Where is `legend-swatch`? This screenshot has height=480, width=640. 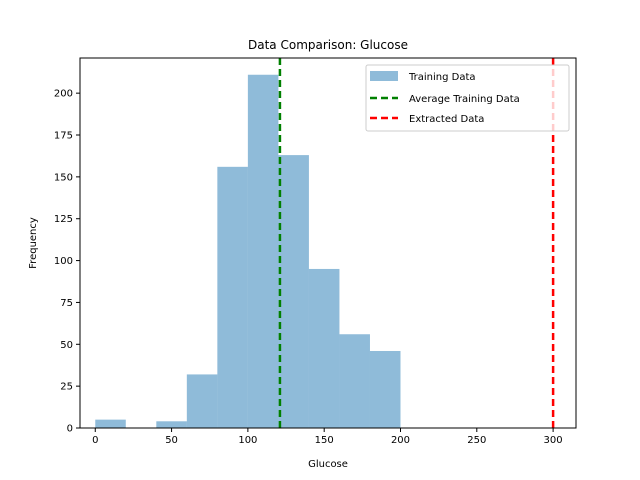
legend-swatch is located at coordinates (384, 76).